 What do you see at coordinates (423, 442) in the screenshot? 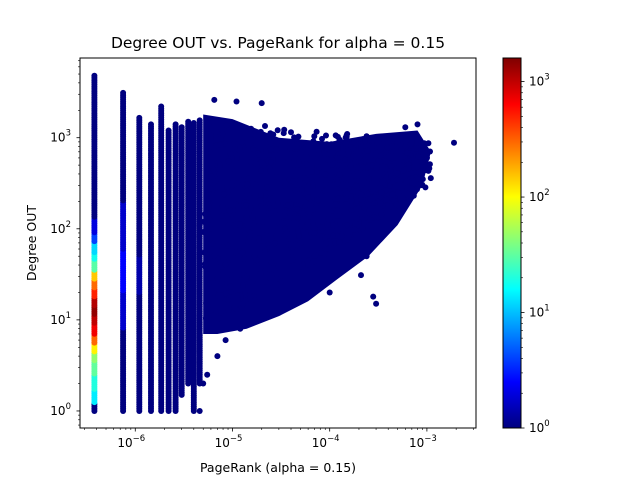
I see `x-tick-label: 10⁻³` at bounding box center [423, 442].